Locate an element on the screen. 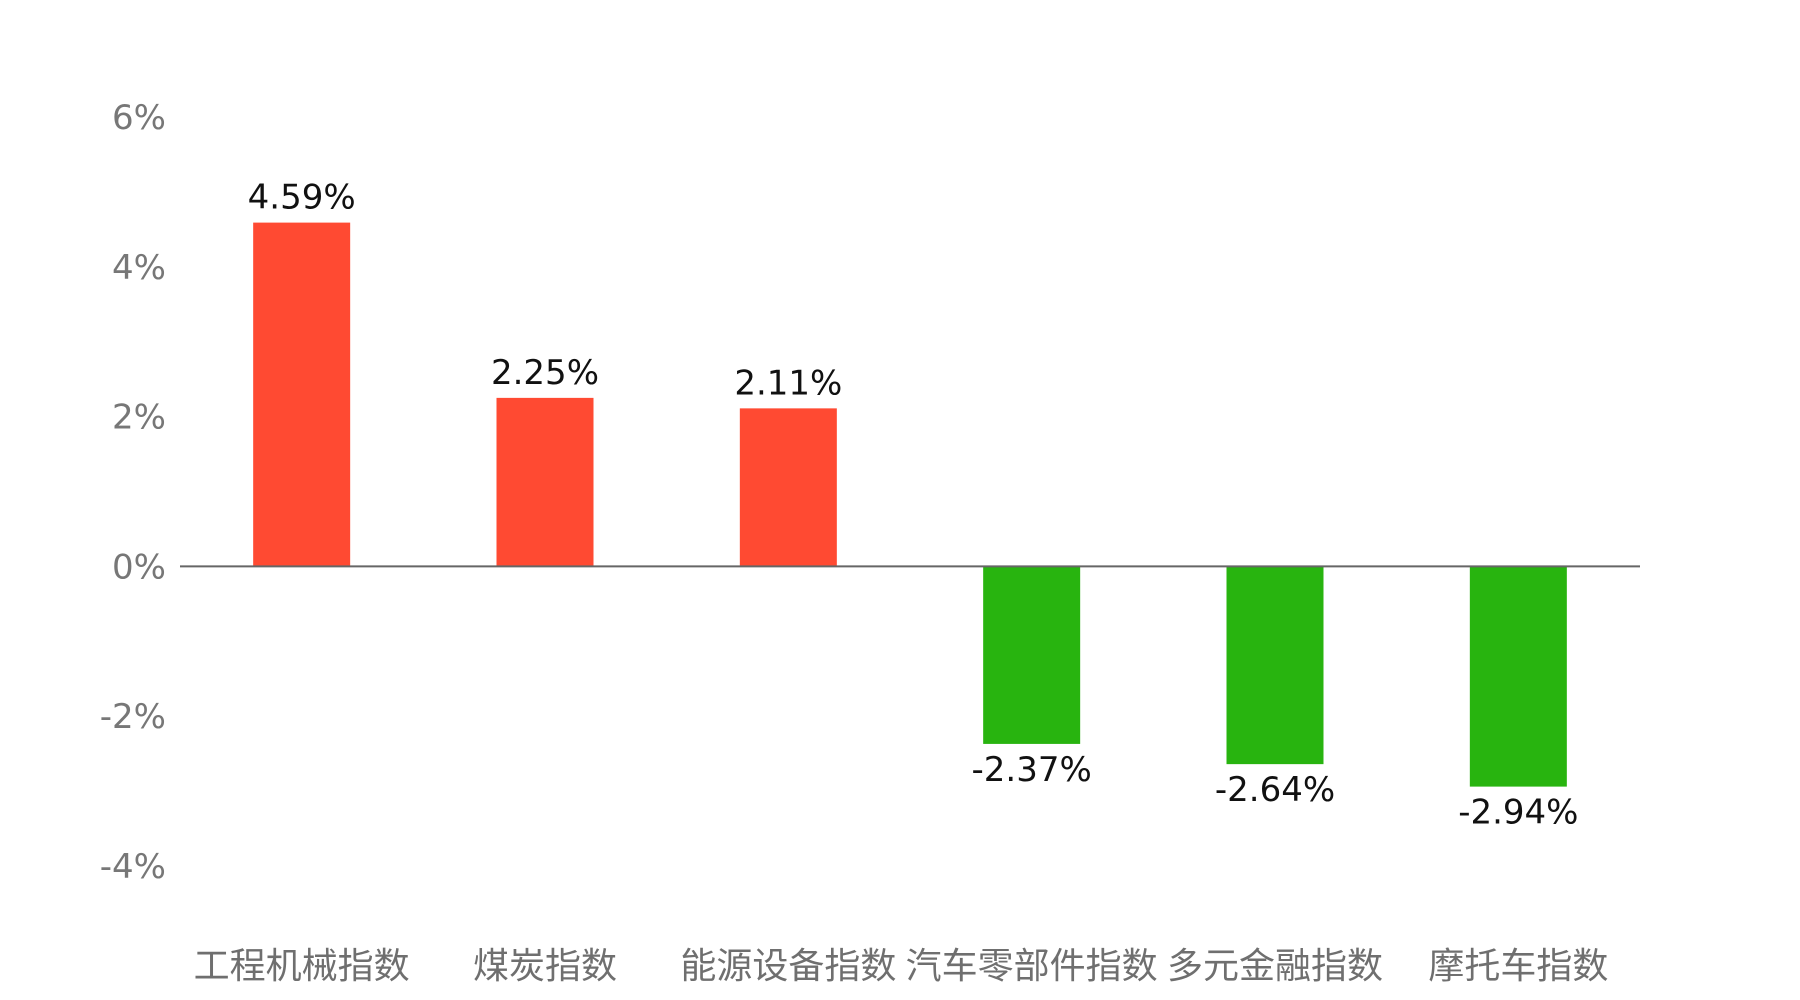 The width and height of the screenshot is (1800, 1000). x-tick-label: 汽车零部件指数 is located at coordinates (1032, 966).